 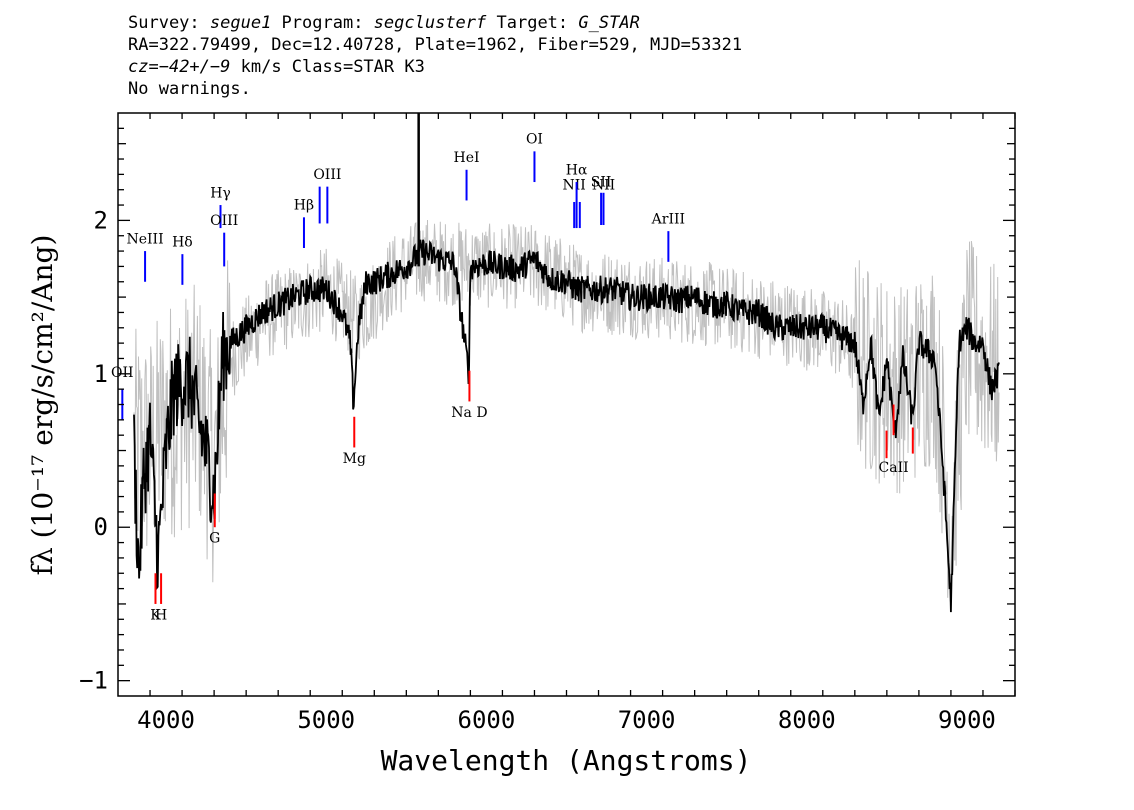 What do you see at coordinates (322, 23) in the screenshot?
I see `program-label: Program:` at bounding box center [322, 23].